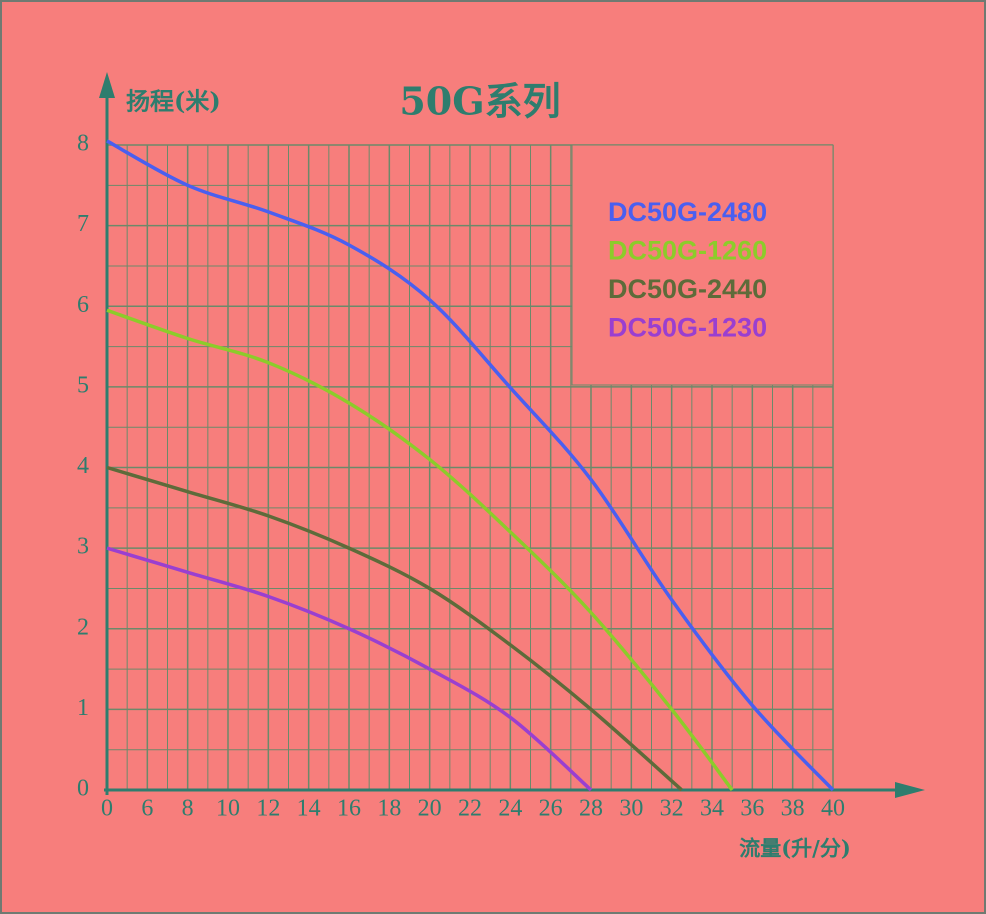 The width and height of the screenshot is (986, 914). I want to click on x-tick-label: 24, so click(510, 809).